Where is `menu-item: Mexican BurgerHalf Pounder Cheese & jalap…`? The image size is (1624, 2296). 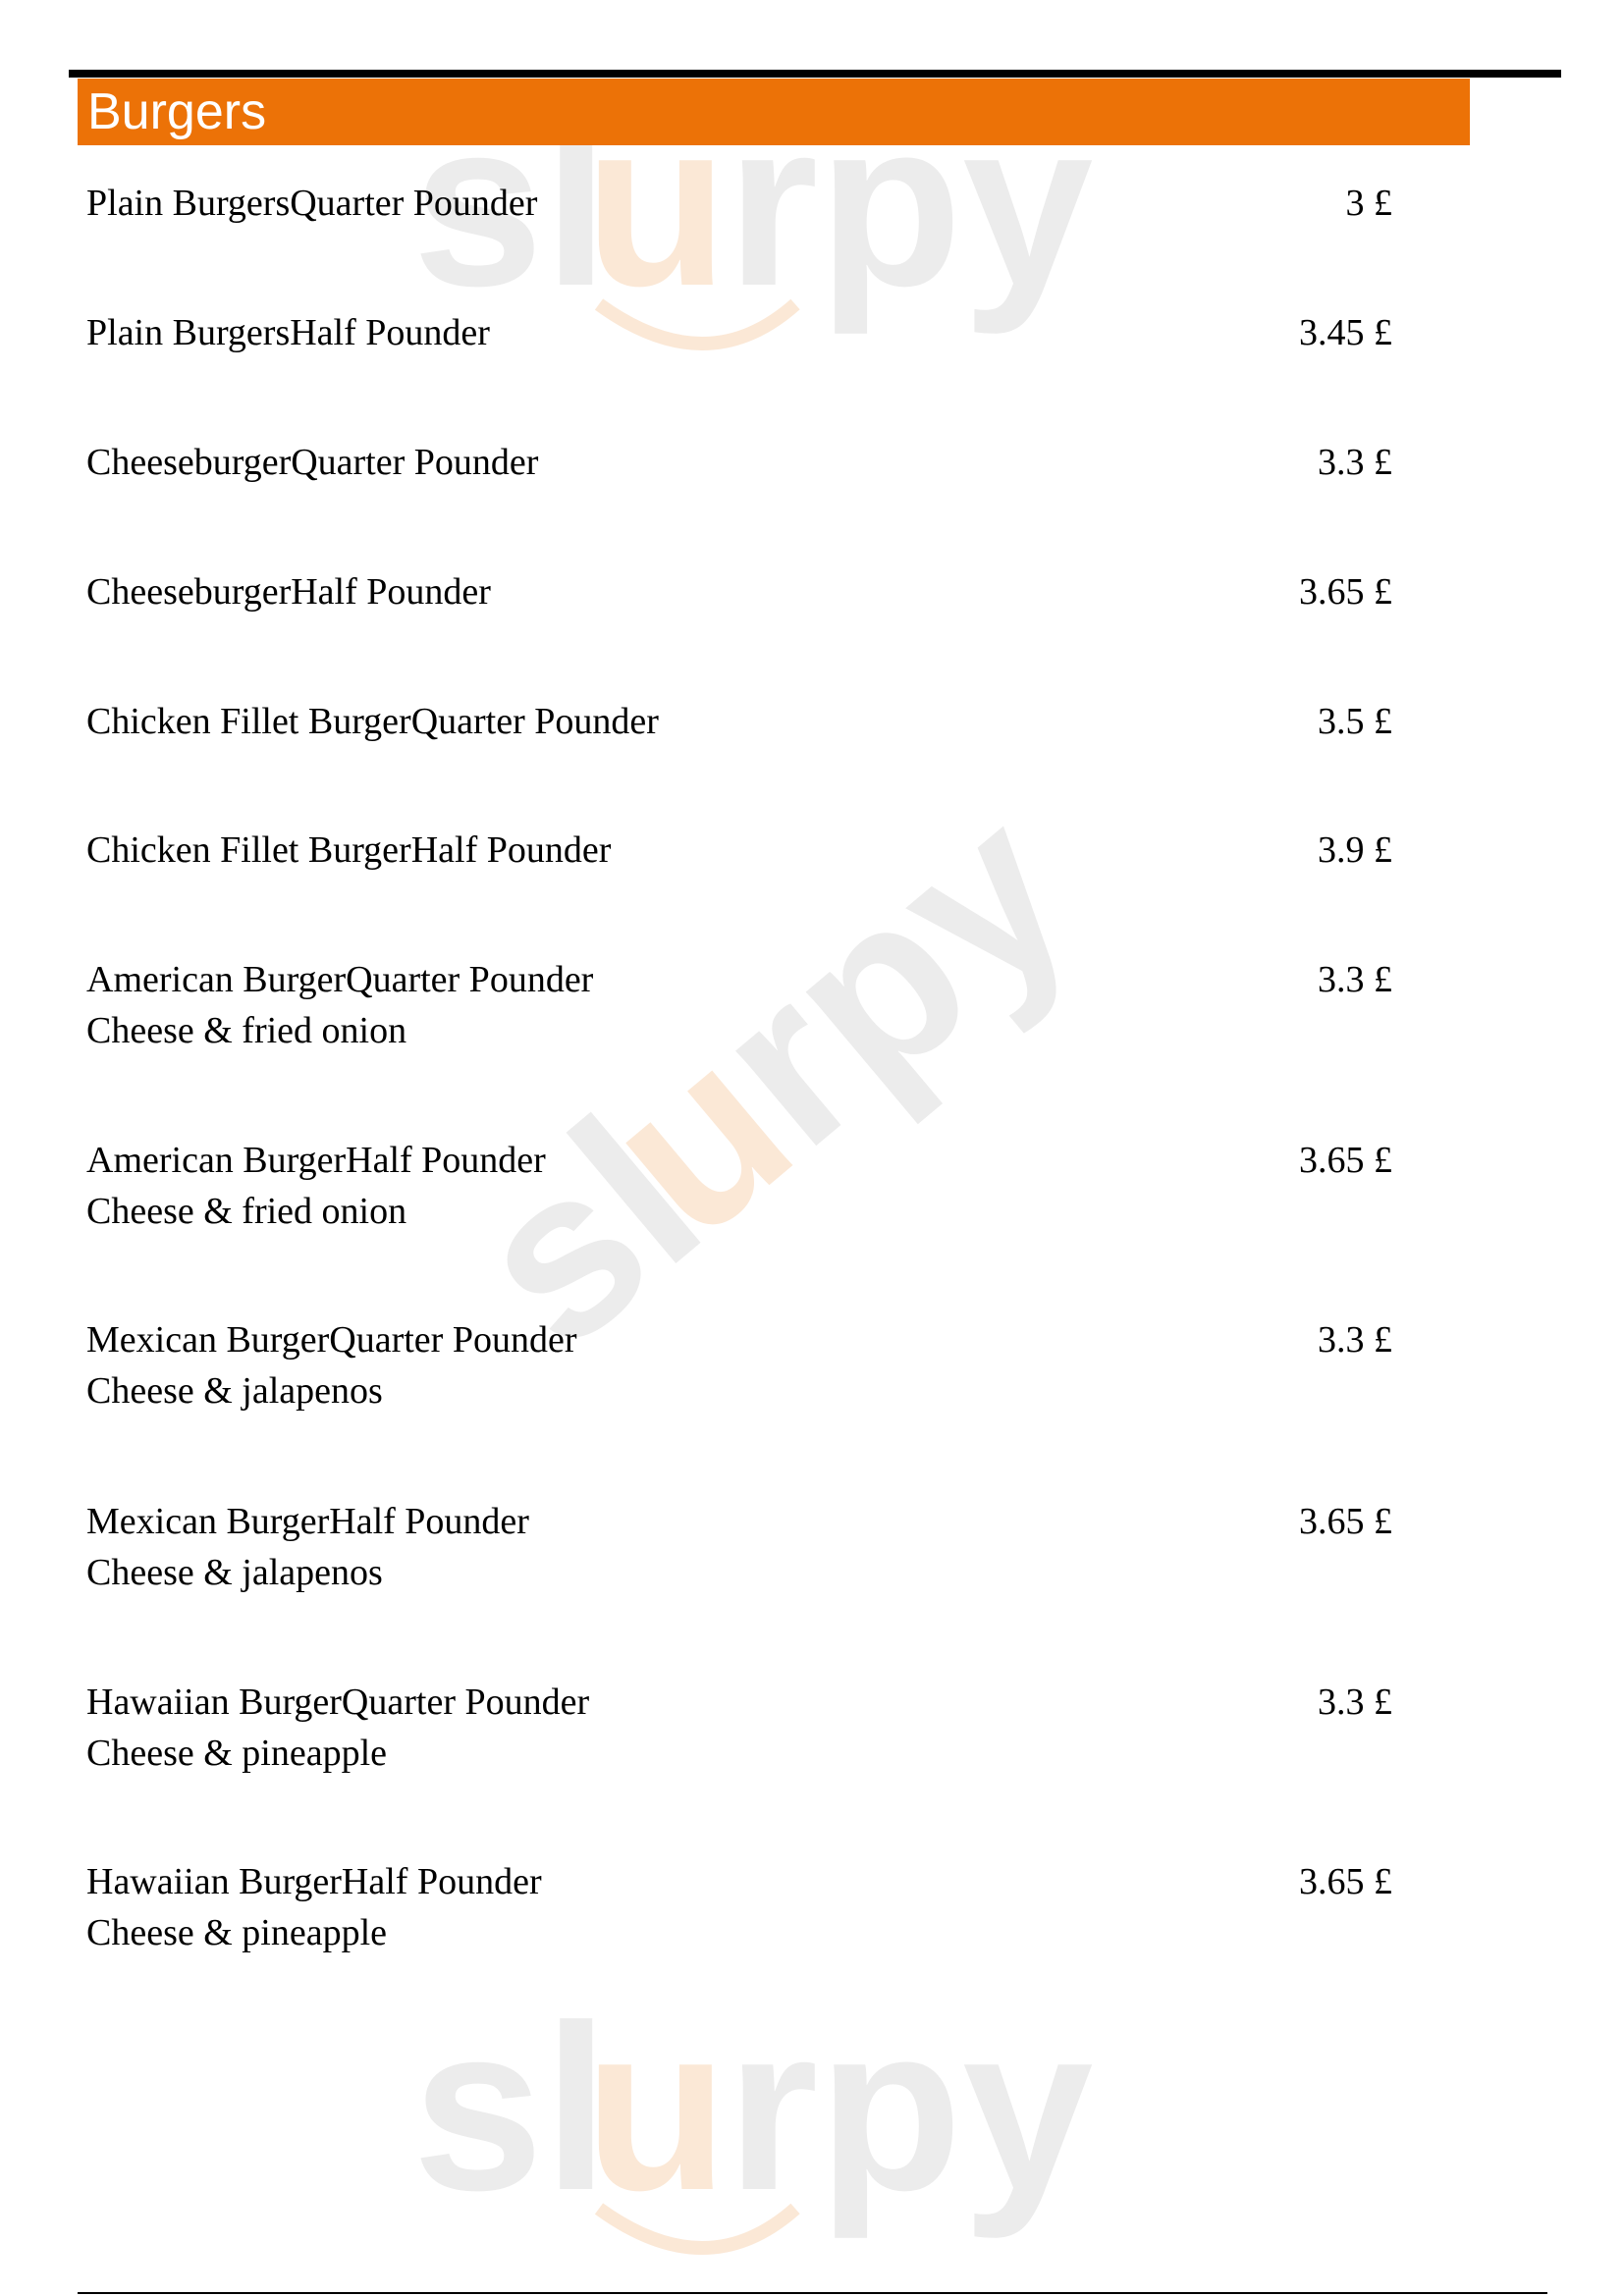 menu-item: Mexican BurgerHalf Pounder Cheese & jalap… is located at coordinates (739, 1547).